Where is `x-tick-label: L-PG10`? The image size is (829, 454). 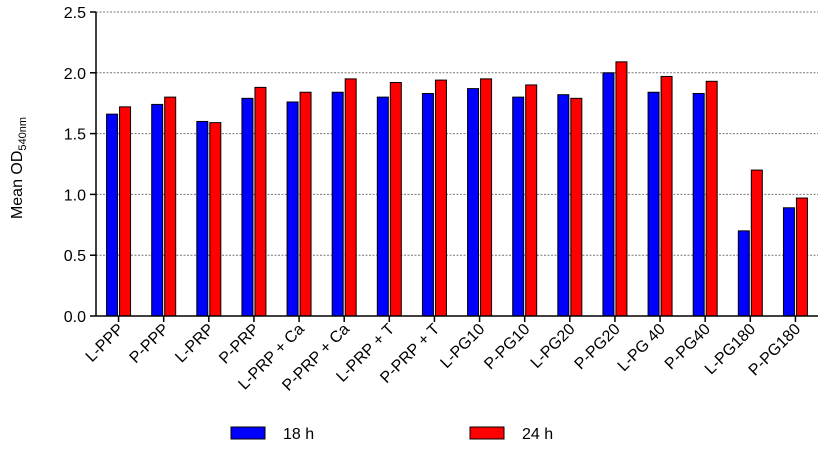
x-tick-label: L-PG10 is located at coordinates (462, 346).